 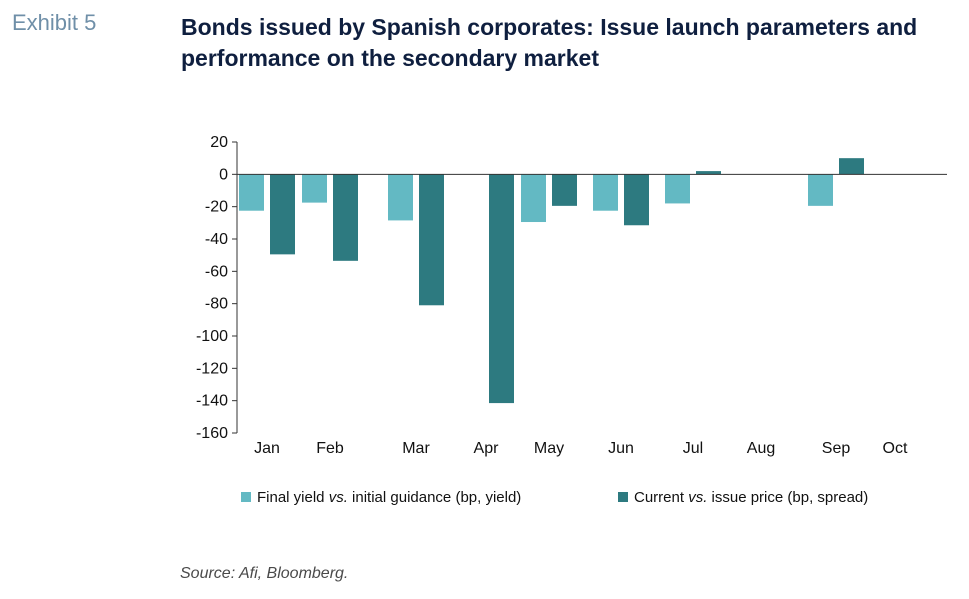 I want to click on y-tick-label: -20, so click(x=216, y=207).